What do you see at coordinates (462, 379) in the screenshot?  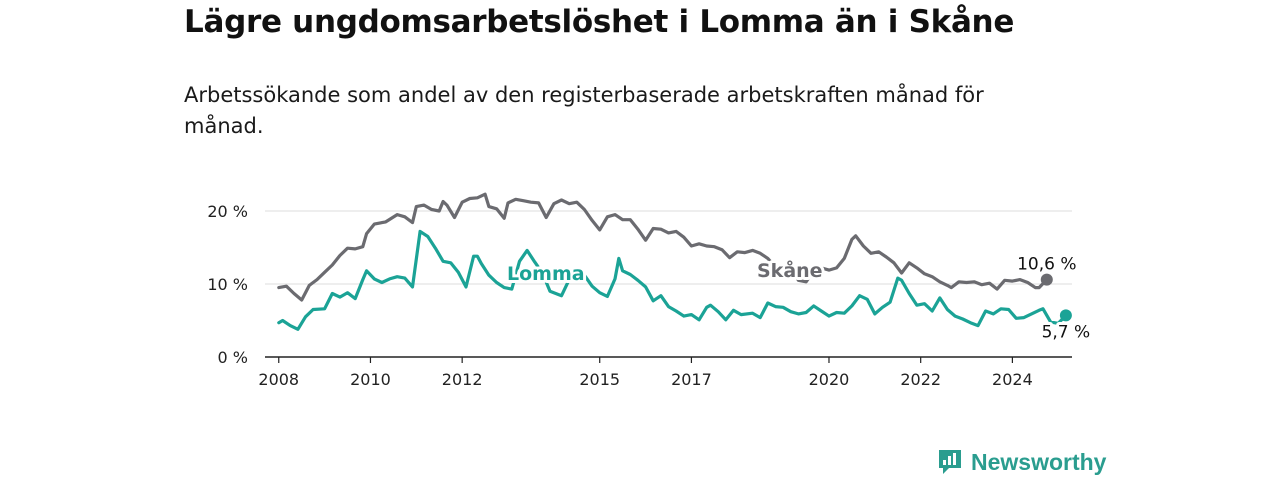 I see `x-tick-label: 2012` at bounding box center [462, 379].